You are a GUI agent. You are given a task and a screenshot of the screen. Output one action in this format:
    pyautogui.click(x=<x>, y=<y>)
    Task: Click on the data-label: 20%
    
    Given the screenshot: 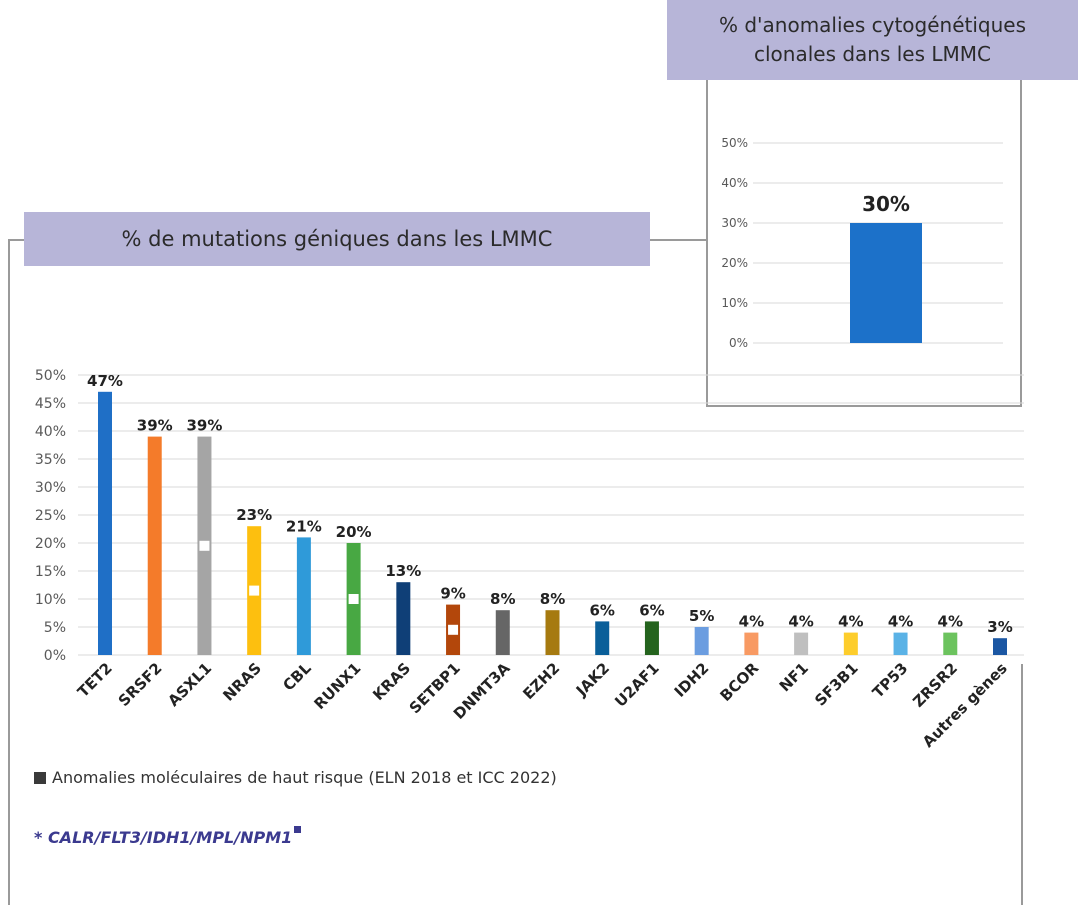 What is the action you would take?
    pyautogui.click(x=354, y=532)
    